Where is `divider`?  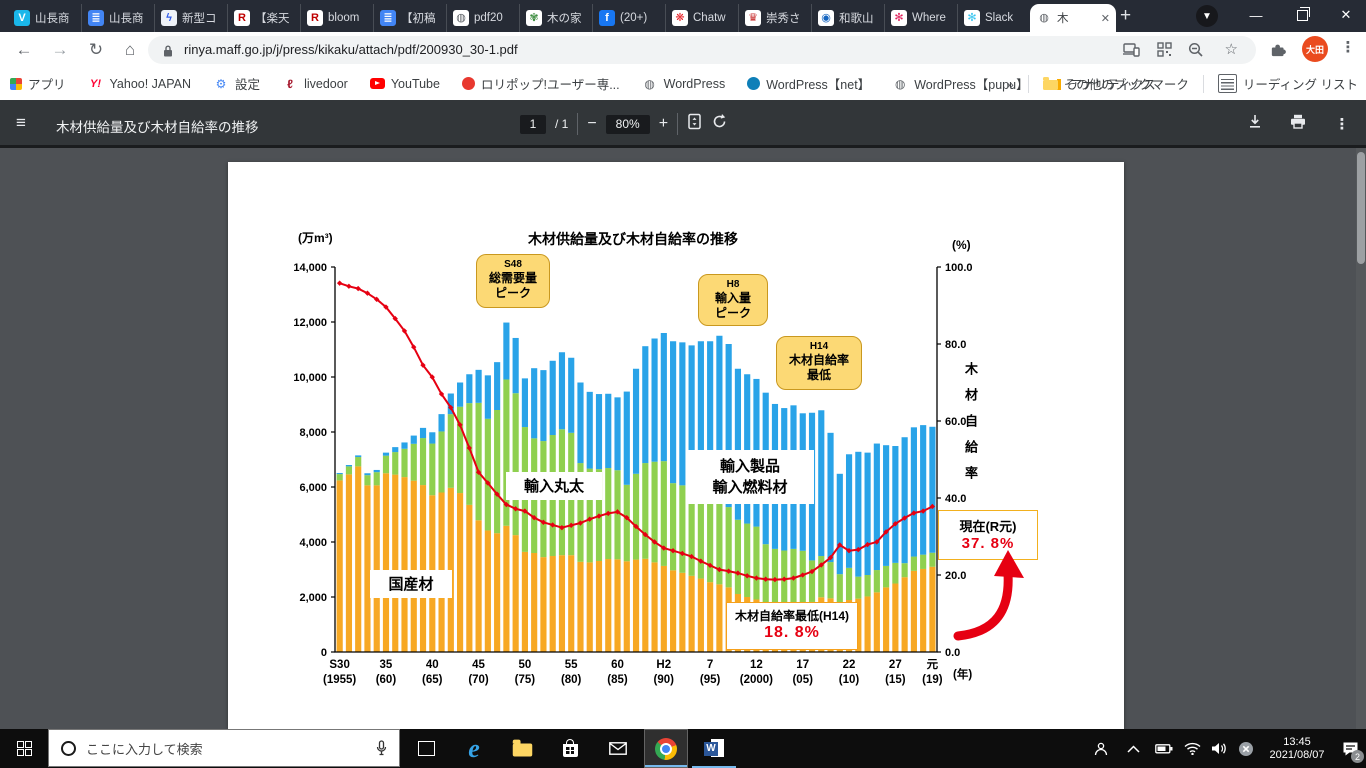 divider is located at coordinates (678, 124).